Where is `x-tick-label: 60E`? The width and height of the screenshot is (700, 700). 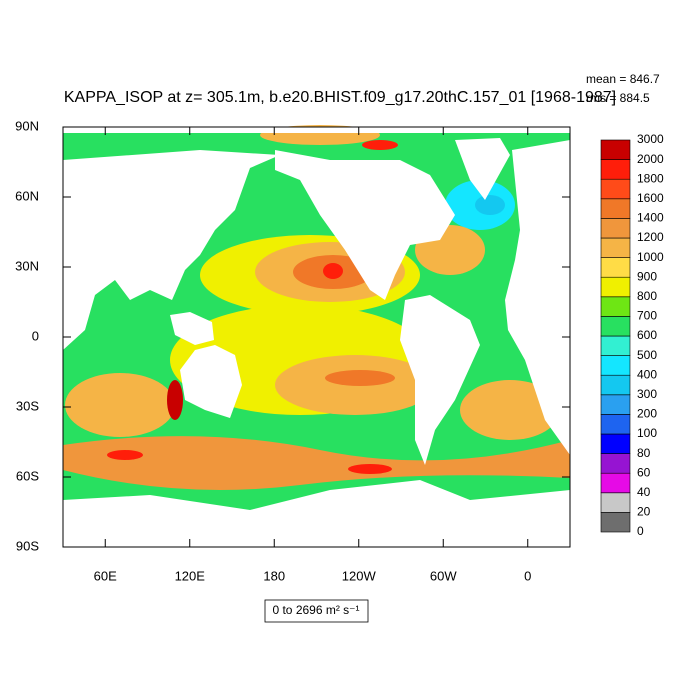 x-tick-label: 60E is located at coordinates (105, 575).